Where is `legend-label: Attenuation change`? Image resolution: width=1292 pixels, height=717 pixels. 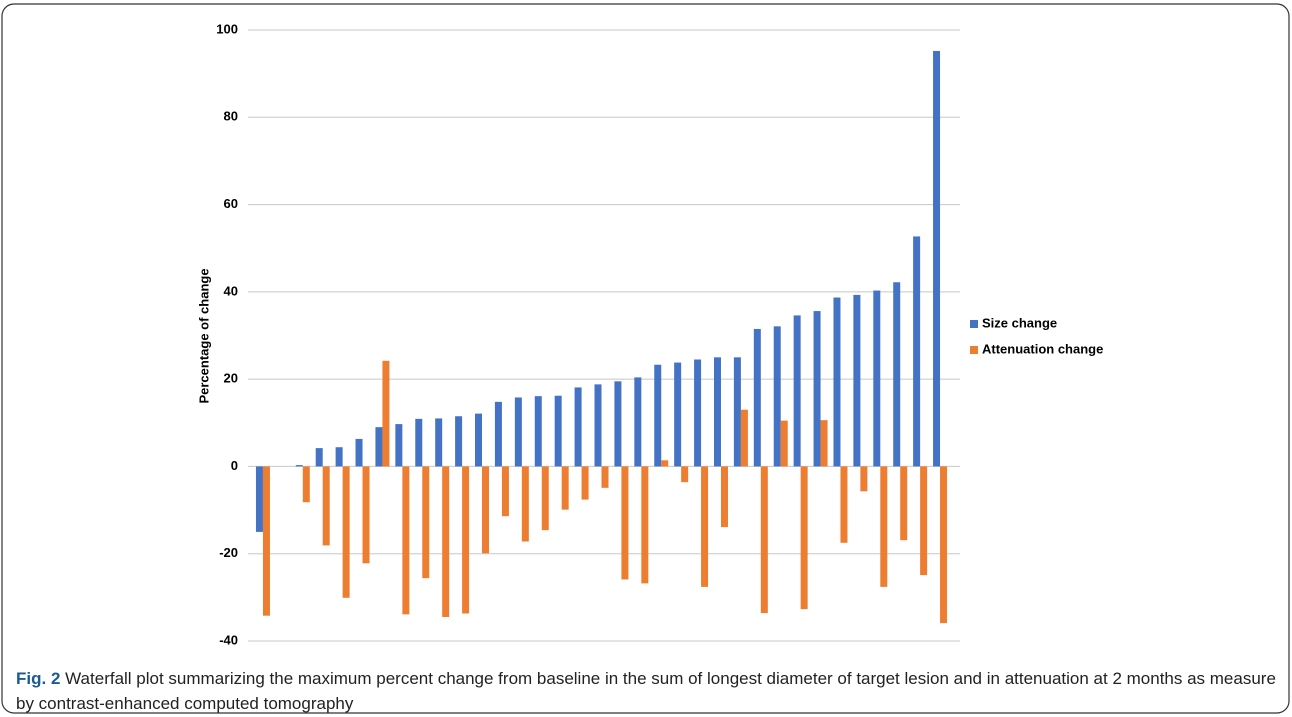 legend-label: Attenuation change is located at coordinates (1042, 348).